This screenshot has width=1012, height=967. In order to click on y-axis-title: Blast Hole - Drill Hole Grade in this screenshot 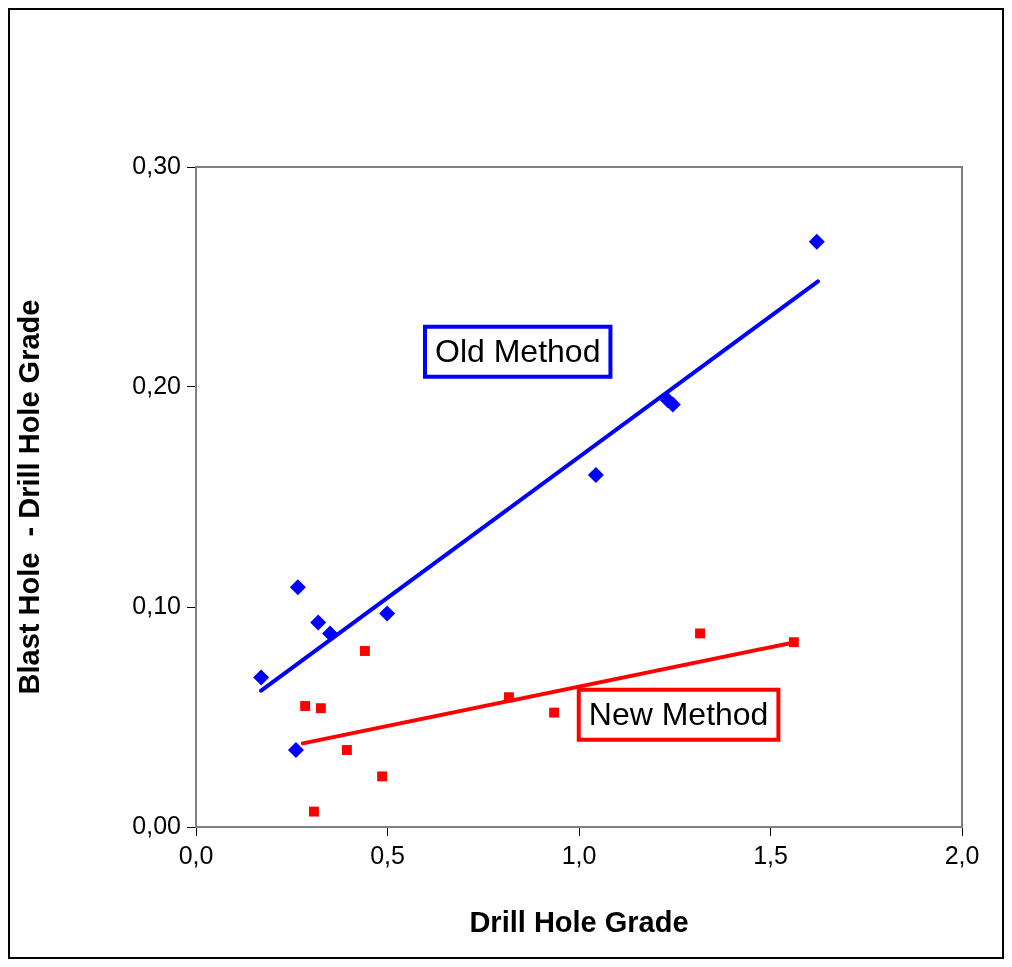, I will do `click(29, 497)`.